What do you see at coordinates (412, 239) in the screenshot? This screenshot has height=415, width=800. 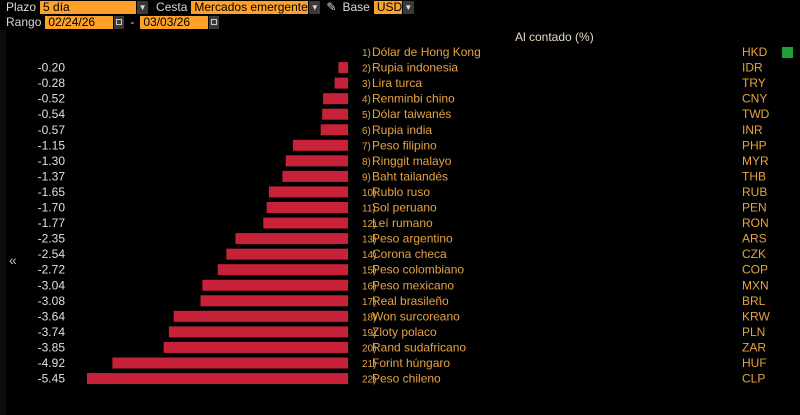 I see `category-label: Peso argentino` at bounding box center [412, 239].